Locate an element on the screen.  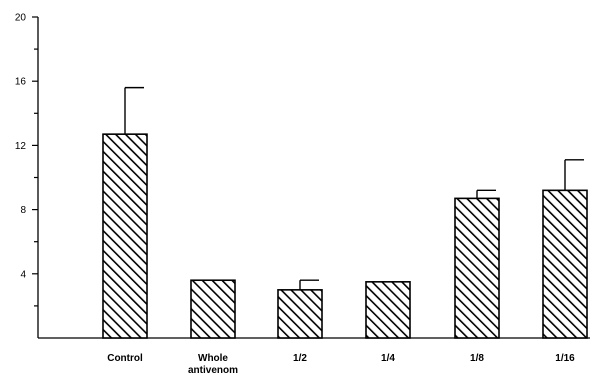
y-tick-label: 4 is located at coordinates (23, 274).